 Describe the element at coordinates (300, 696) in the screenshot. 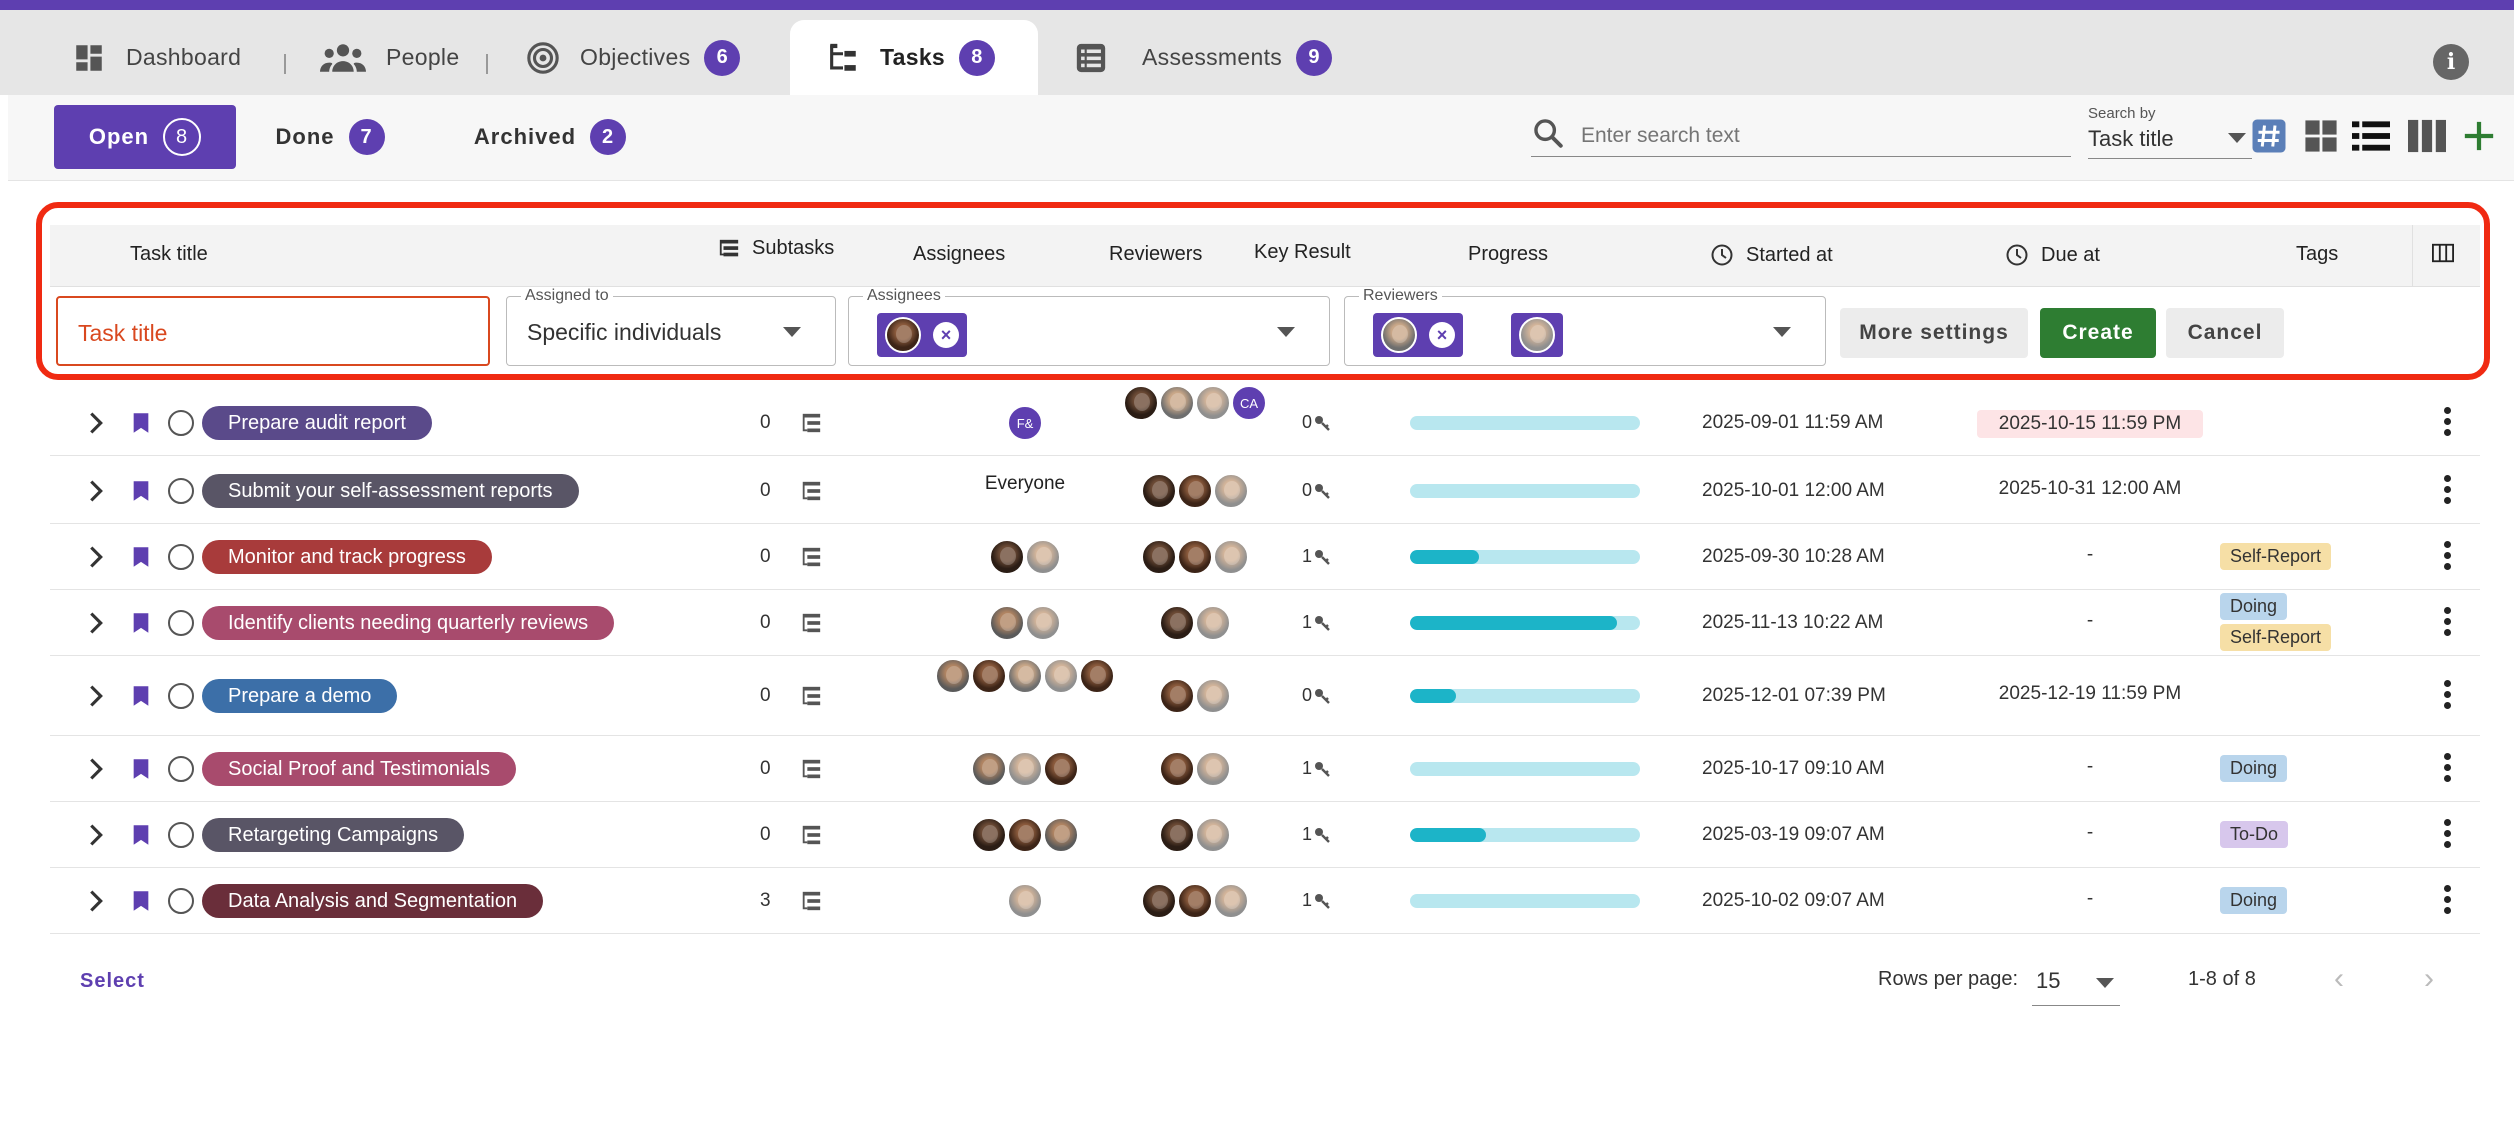

I see `task-title-pill: Prepare a demo` at that location.